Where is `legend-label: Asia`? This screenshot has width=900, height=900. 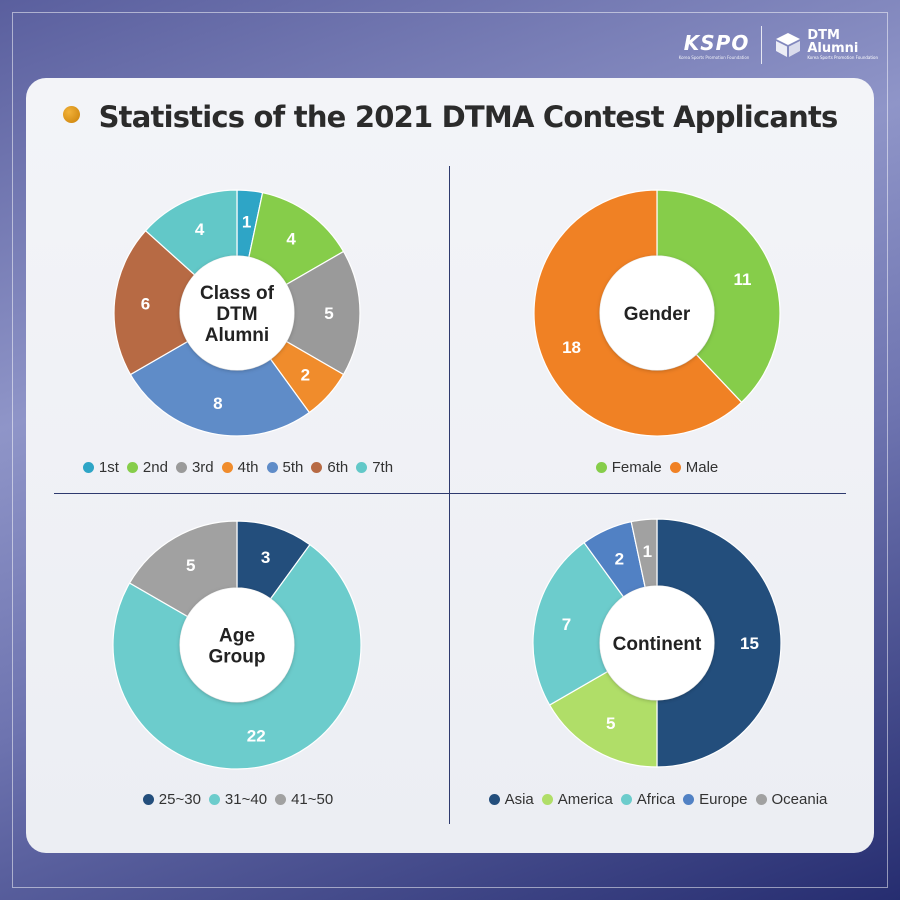 legend-label: Asia is located at coordinates (519, 799).